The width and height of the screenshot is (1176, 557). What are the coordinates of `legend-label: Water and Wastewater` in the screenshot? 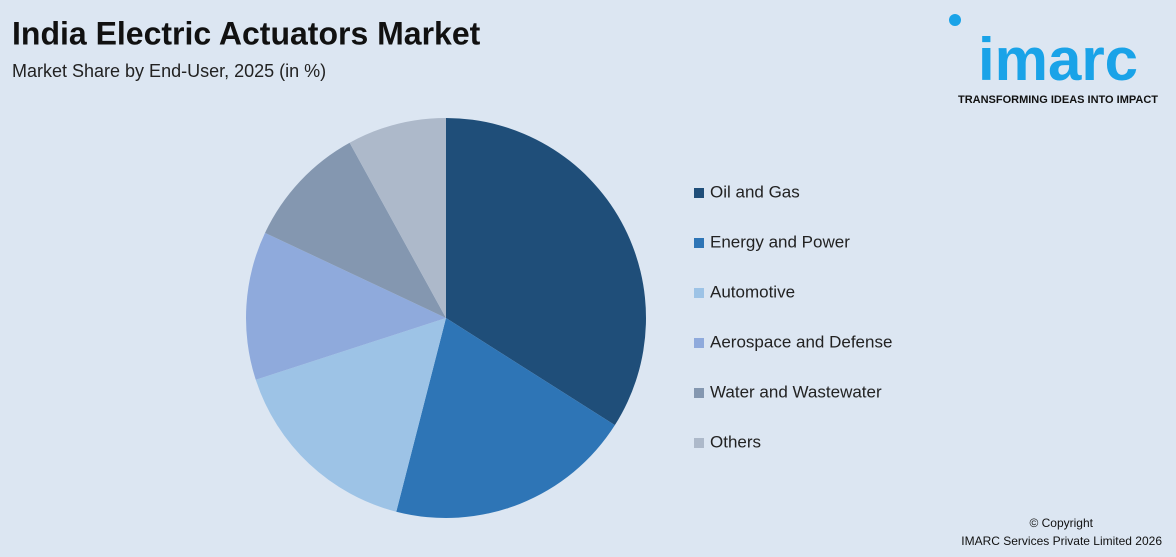 It's located at (796, 391).